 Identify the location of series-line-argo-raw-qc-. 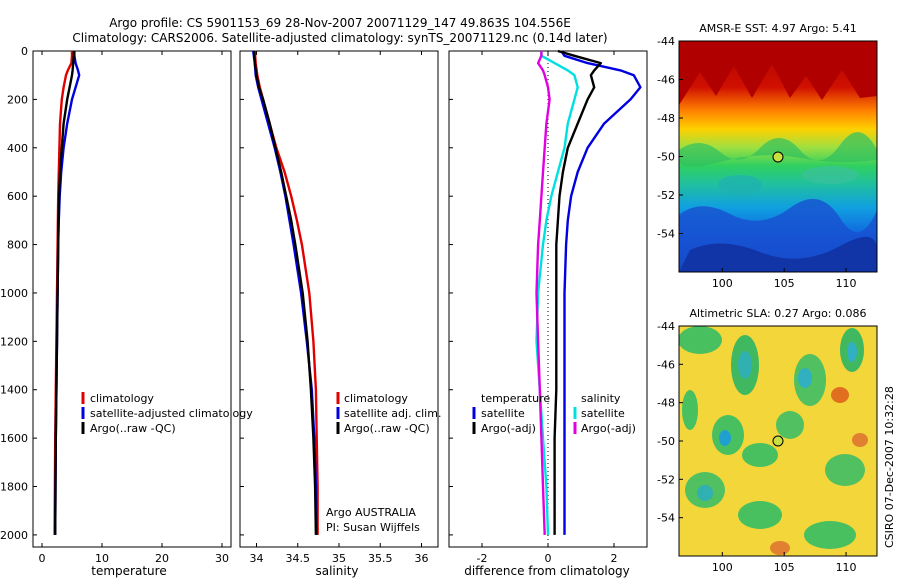
(65, 293).